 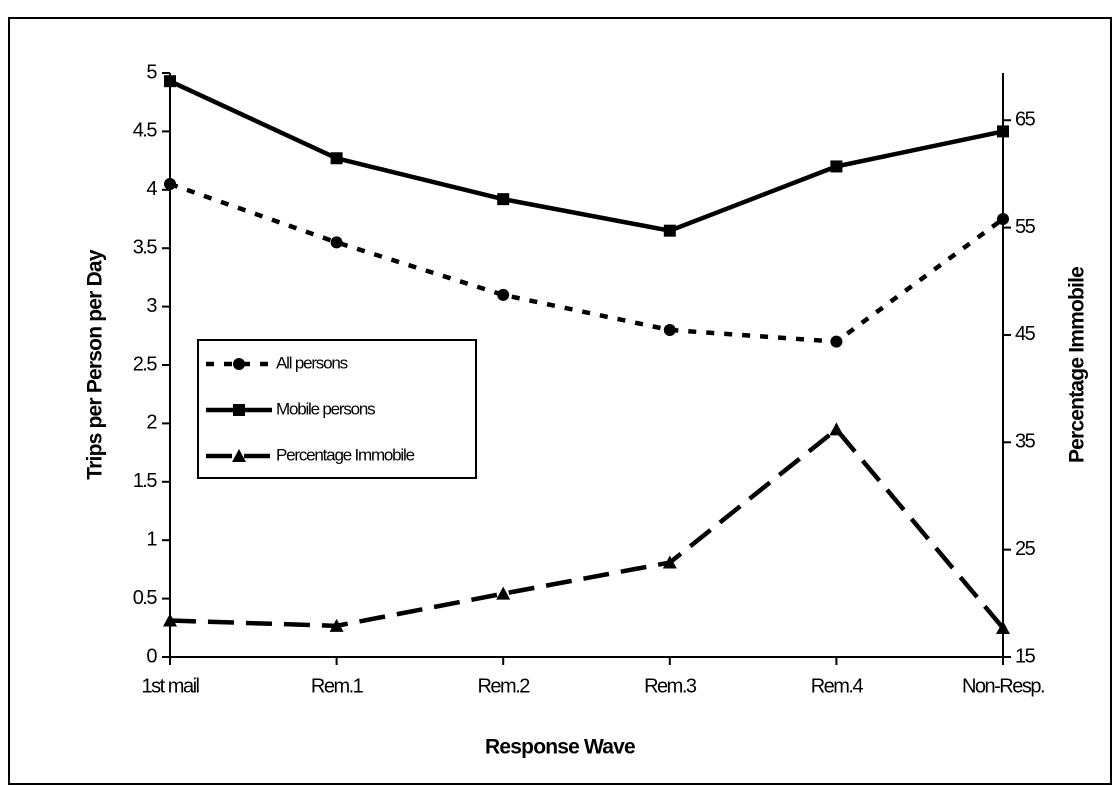 What do you see at coordinates (145, 364) in the screenshot?
I see `y-tick-label: 2.5` at bounding box center [145, 364].